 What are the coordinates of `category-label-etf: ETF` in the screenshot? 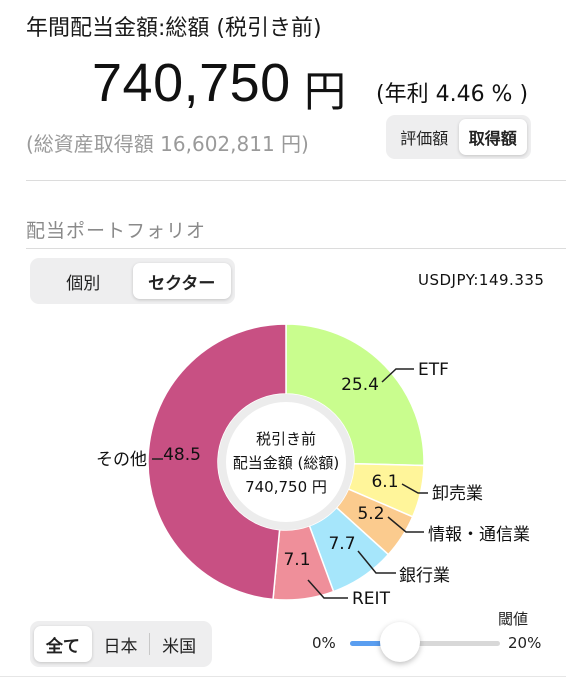 It's located at (433, 370).